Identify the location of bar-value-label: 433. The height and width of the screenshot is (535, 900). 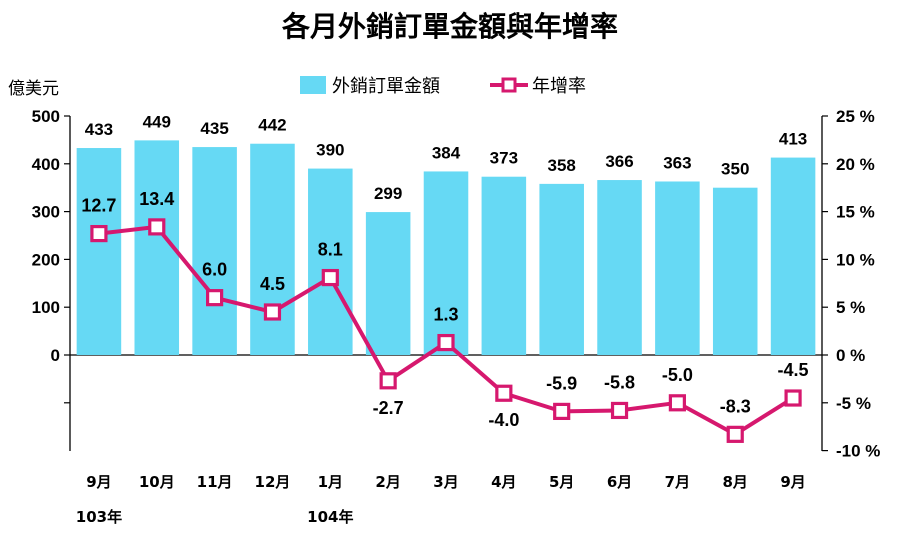
(99, 129).